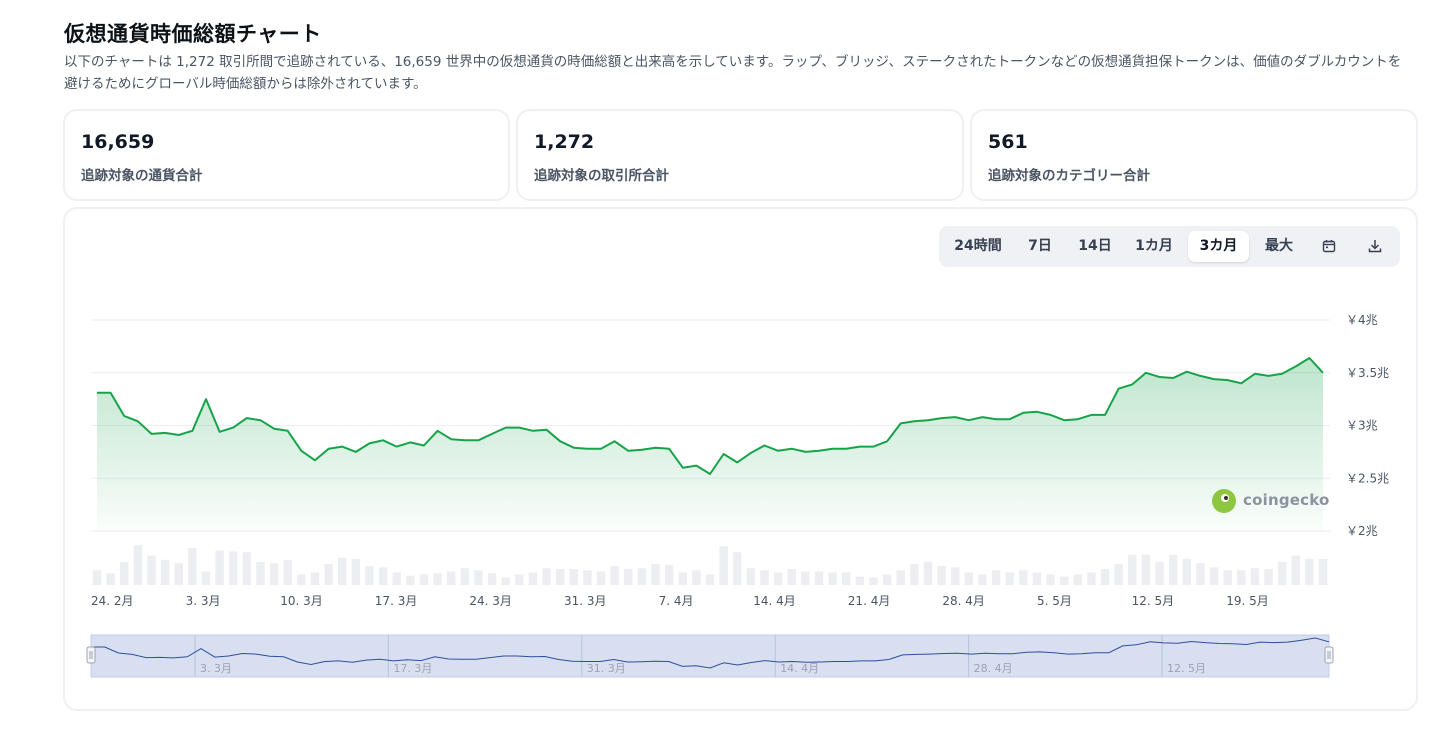  What do you see at coordinates (601, 176) in the screenshot?
I see `stat-label: 追跡対象の取引所合計` at bounding box center [601, 176].